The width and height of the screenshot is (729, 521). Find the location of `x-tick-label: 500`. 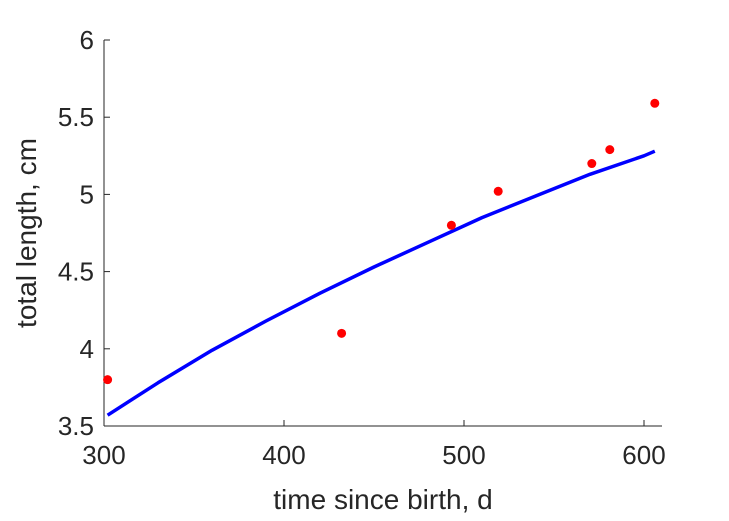

x-tick-label: 500 is located at coordinates (463, 455).